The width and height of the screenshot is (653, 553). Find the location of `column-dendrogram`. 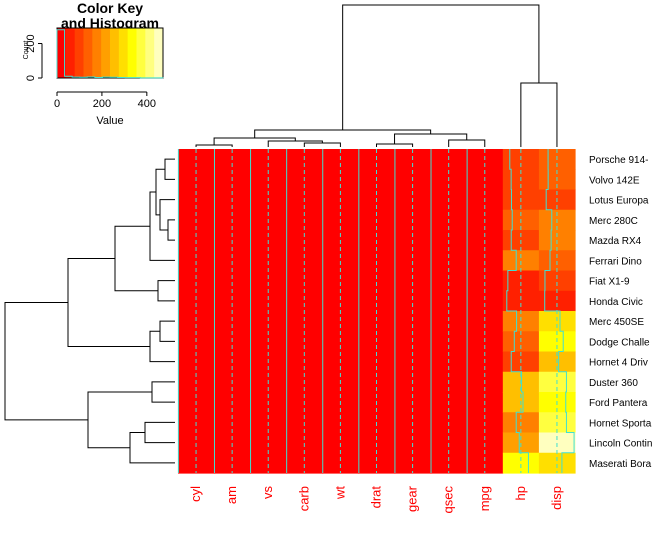

column-dendrogram is located at coordinates (376, 75).